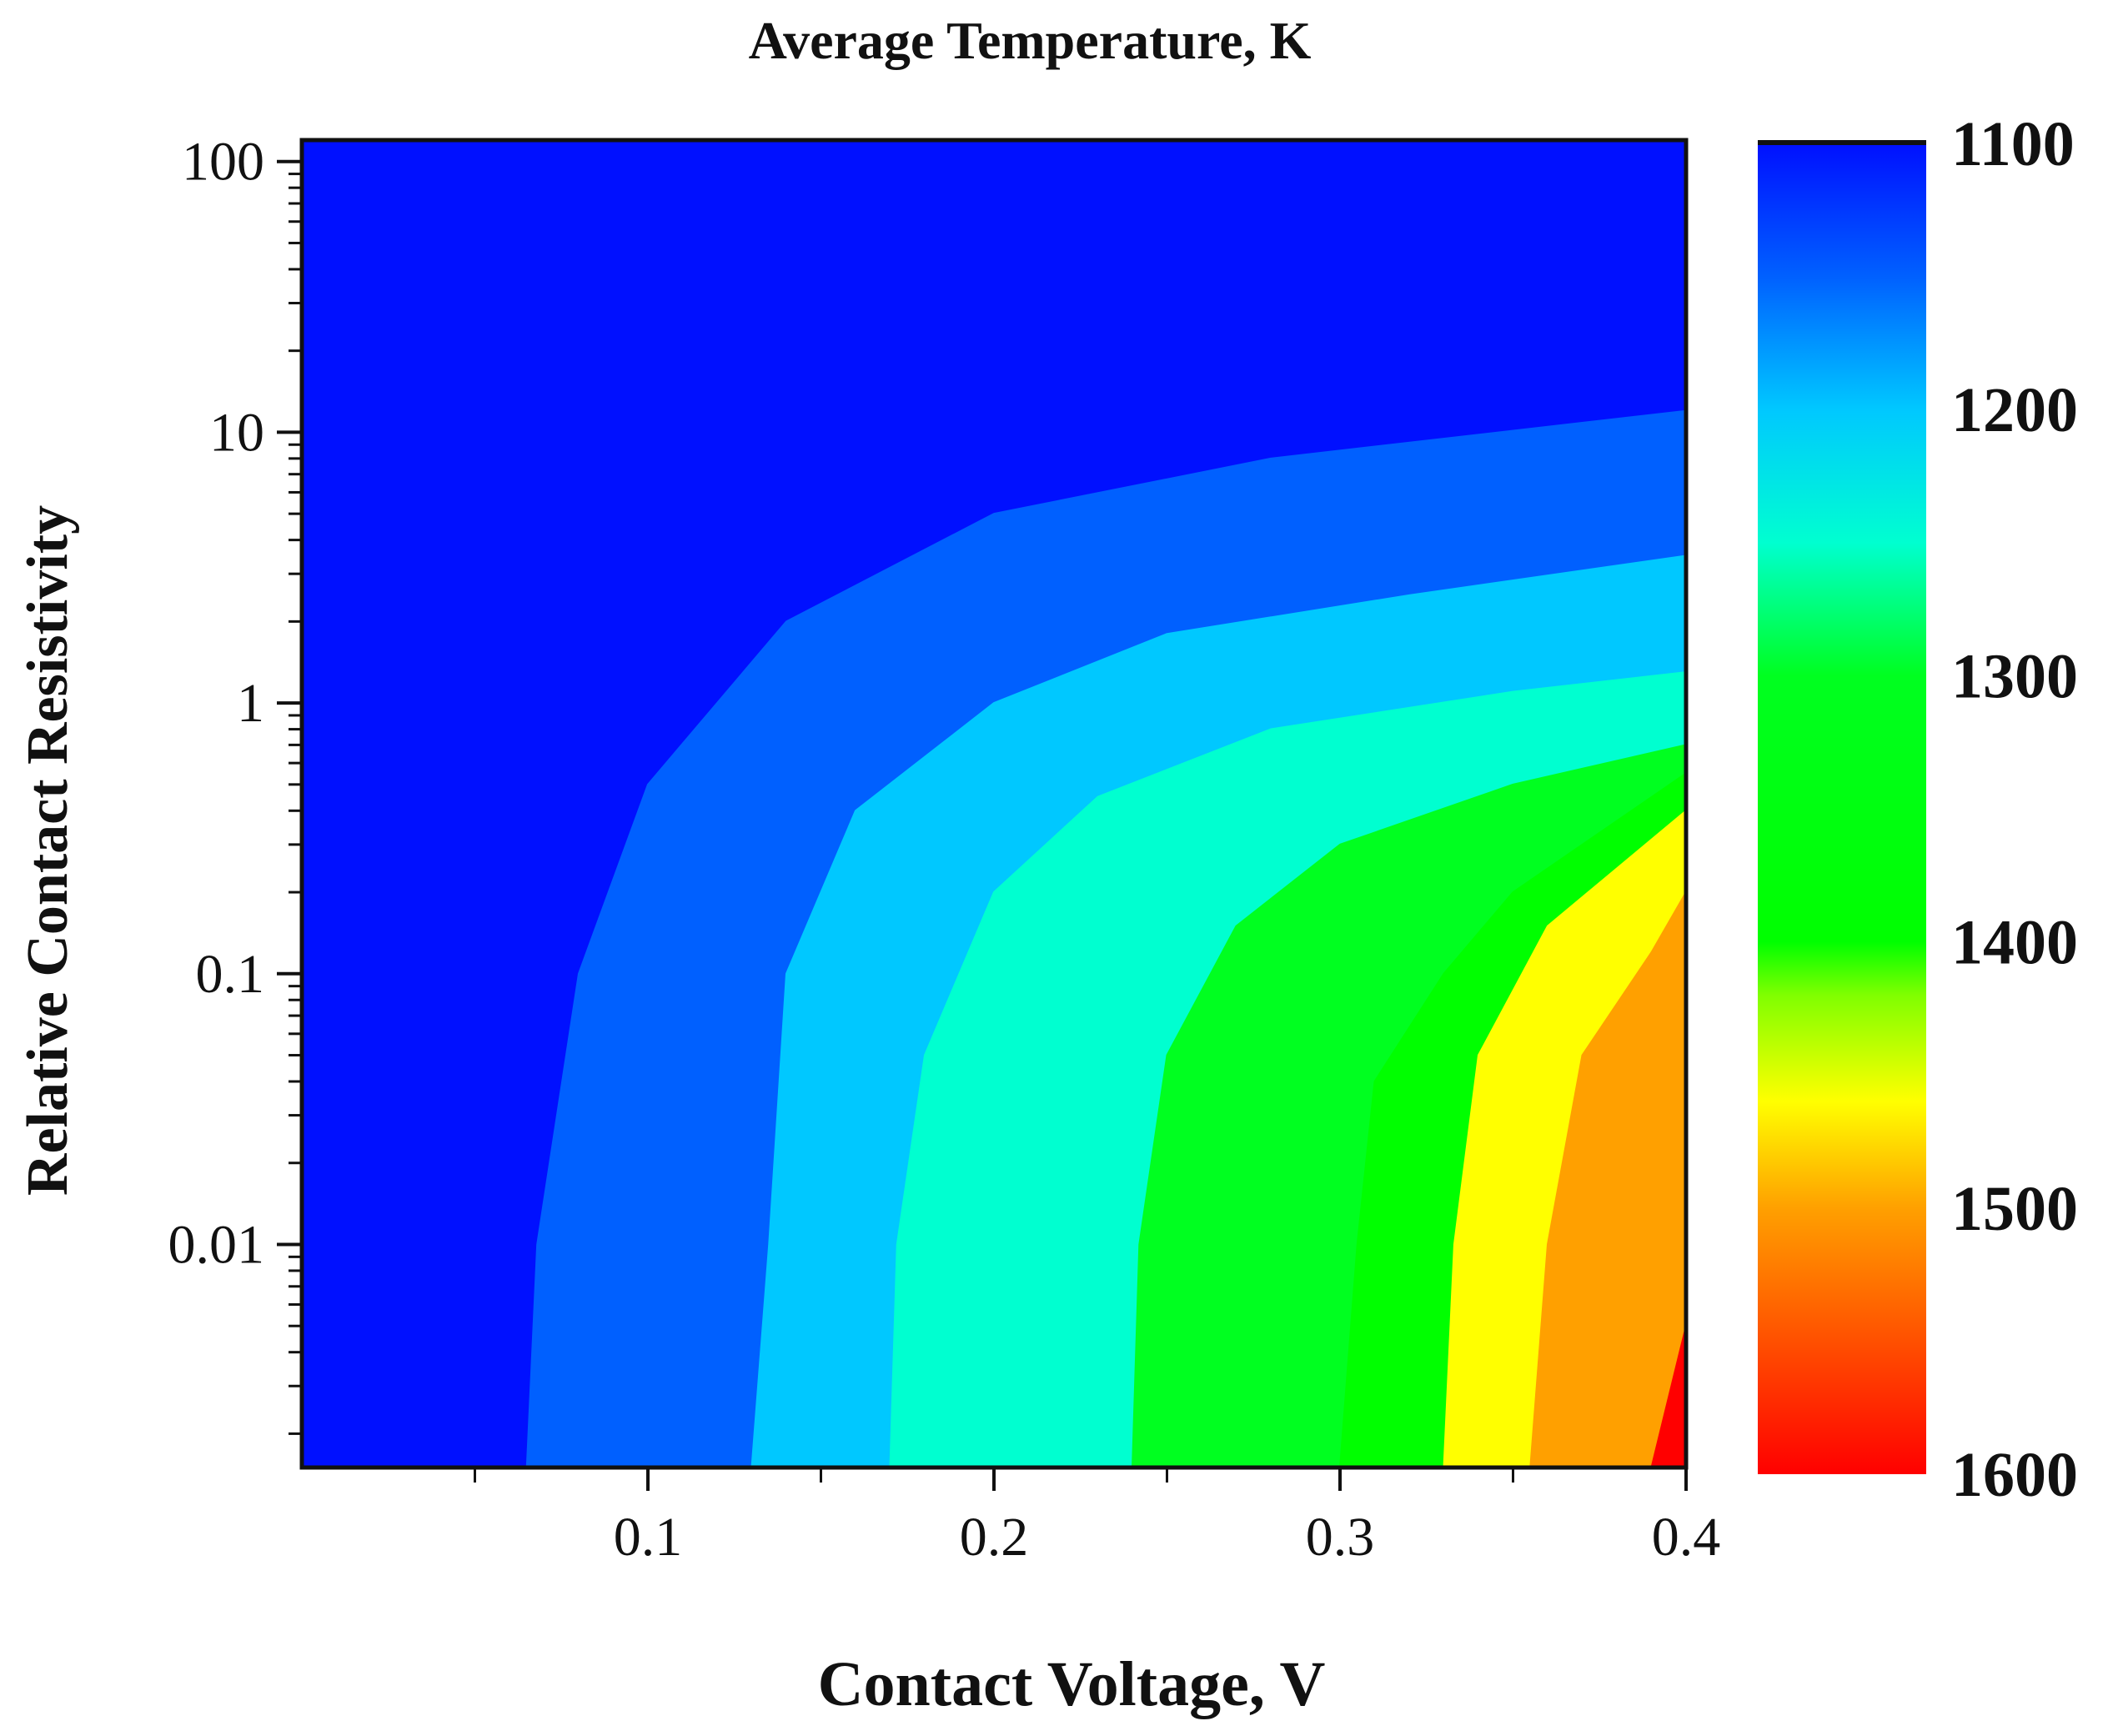 The image size is (2118, 1736). Describe the element at coordinates (223, 163) in the screenshot. I see `y-tick-label: 100` at that location.